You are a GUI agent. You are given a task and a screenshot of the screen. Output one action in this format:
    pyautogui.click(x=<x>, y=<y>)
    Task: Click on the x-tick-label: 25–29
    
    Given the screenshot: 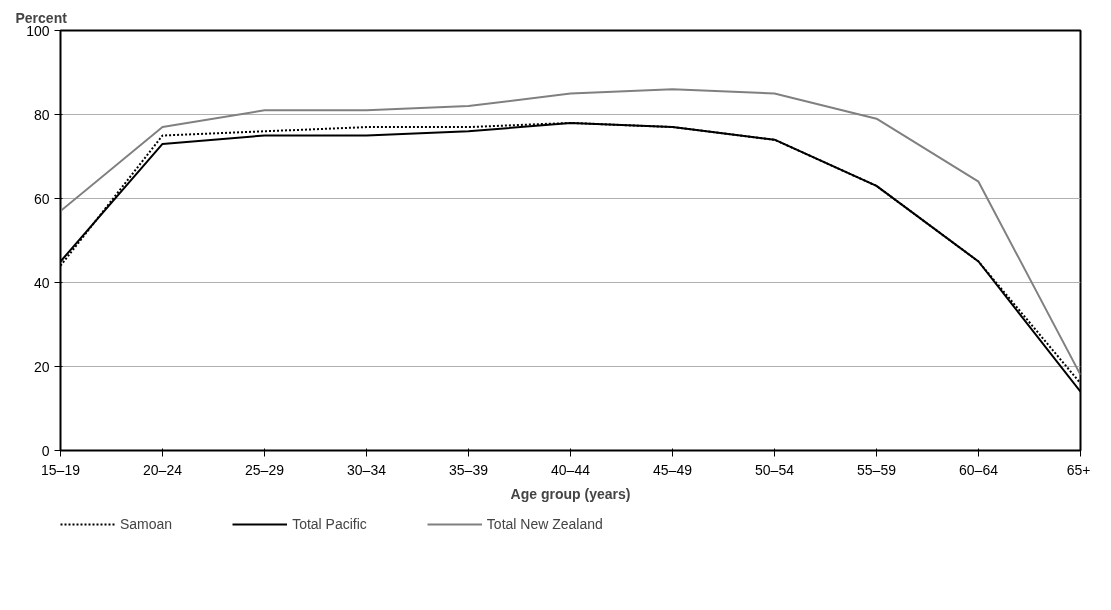 What is the action you would take?
    pyautogui.click(x=265, y=469)
    